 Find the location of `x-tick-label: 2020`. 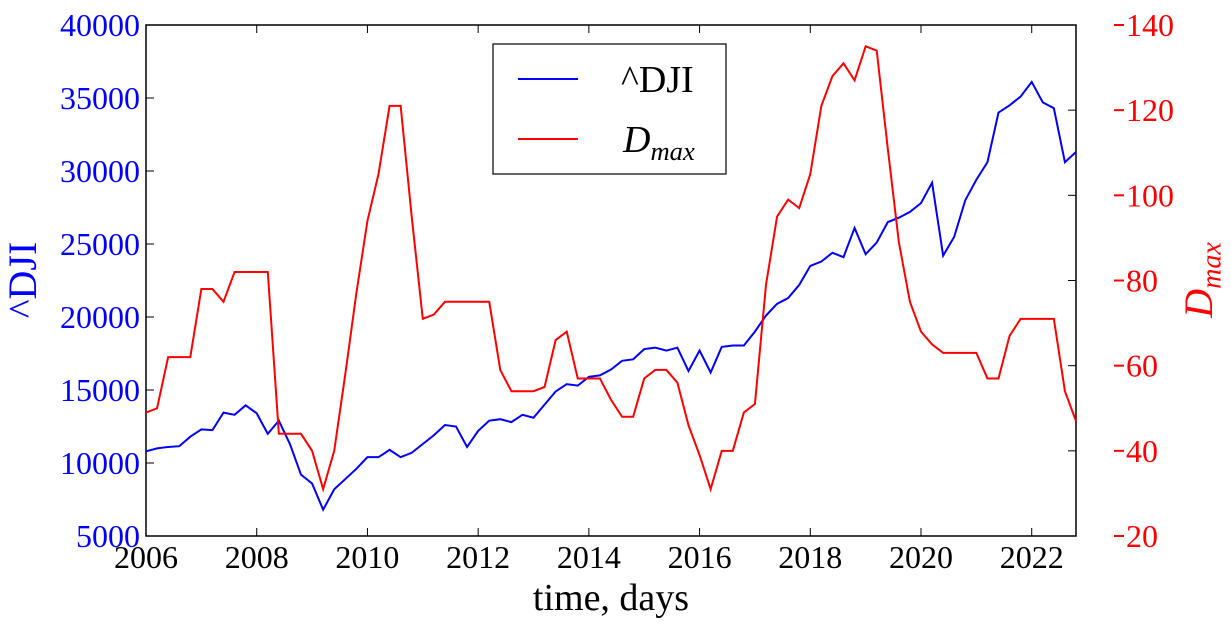

x-tick-label: 2020 is located at coordinates (921, 557).